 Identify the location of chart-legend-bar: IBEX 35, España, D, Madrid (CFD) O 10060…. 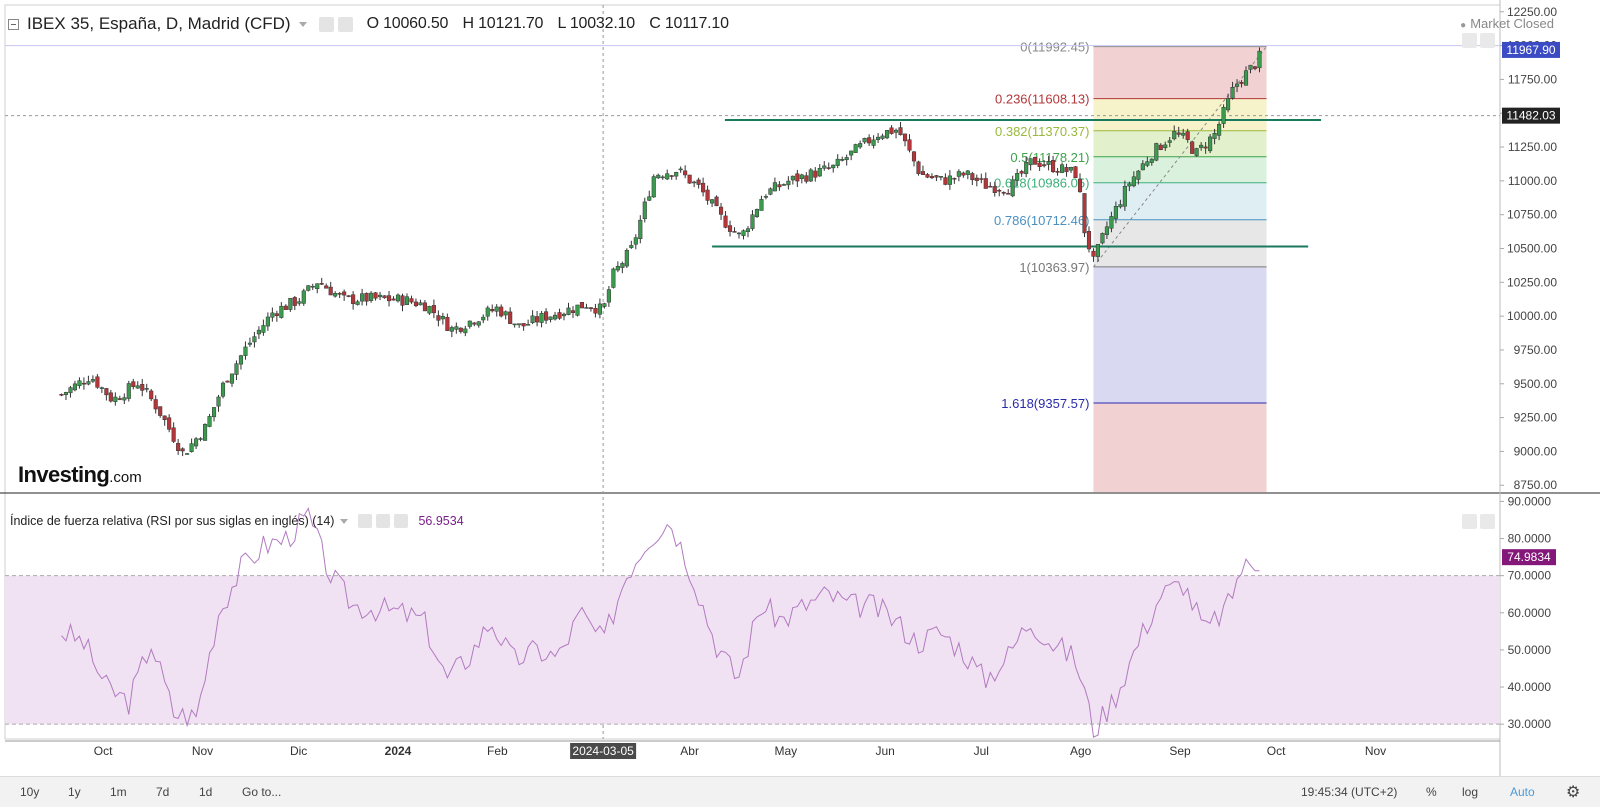
(373, 24).